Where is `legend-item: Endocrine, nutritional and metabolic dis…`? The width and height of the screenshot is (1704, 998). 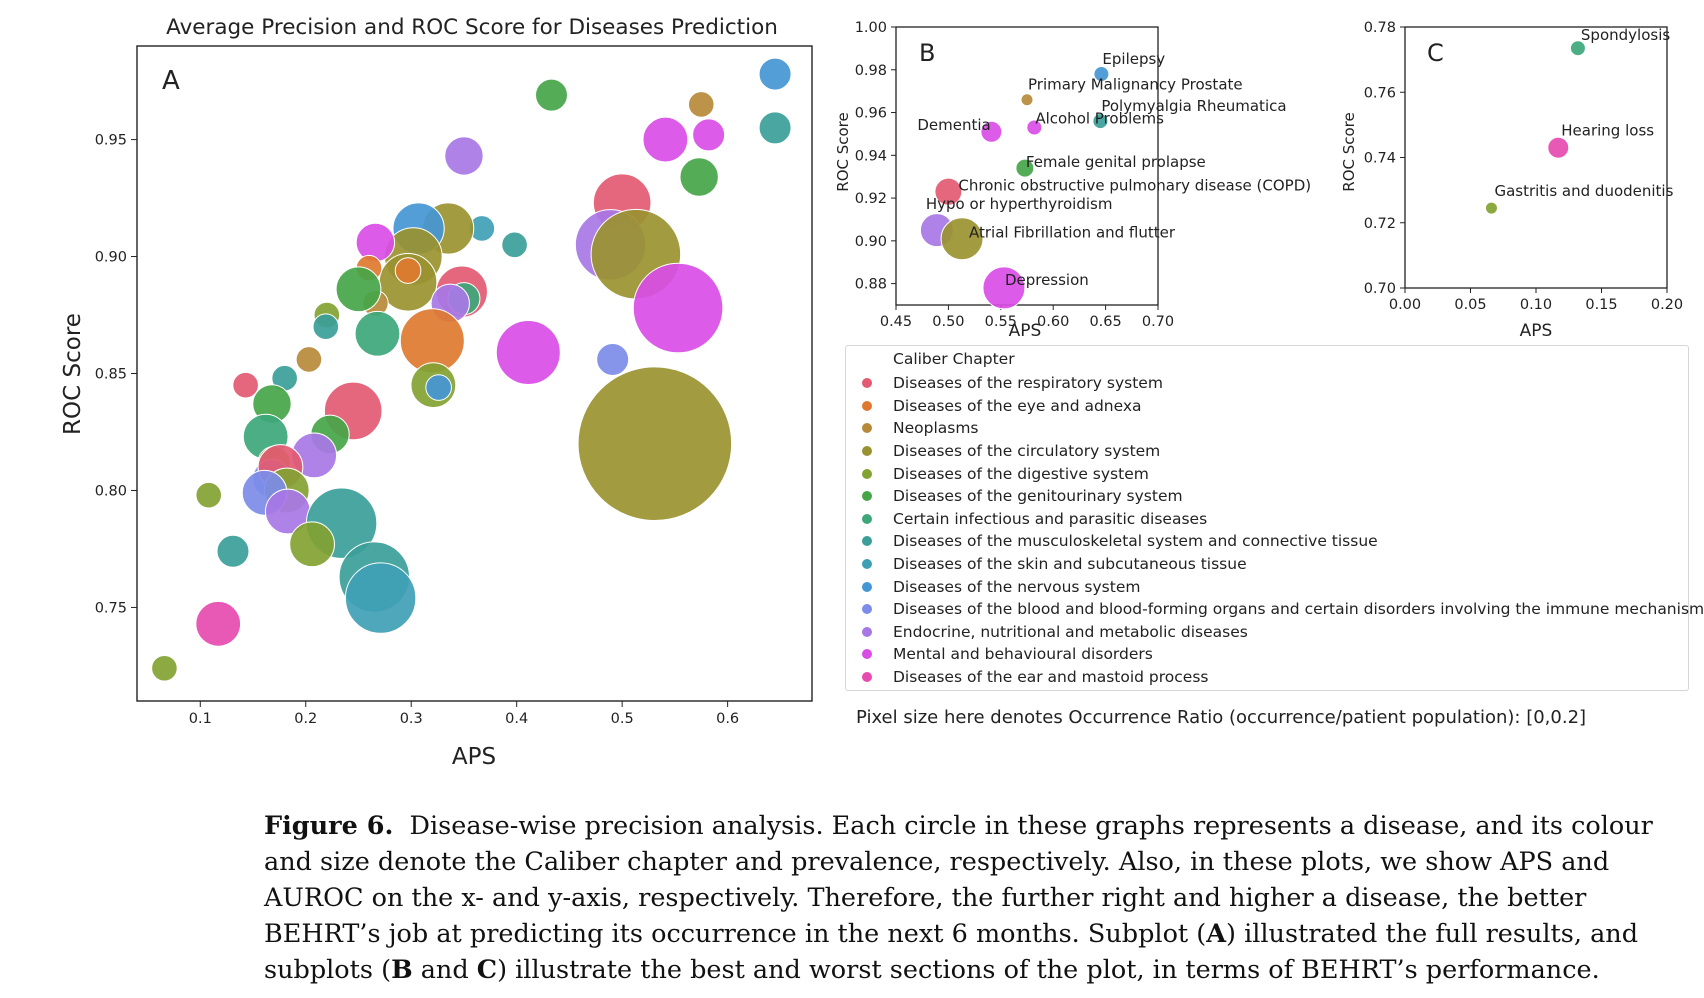
legend-item: Endocrine, nutritional and metabolic dis… is located at coordinates (1283, 632).